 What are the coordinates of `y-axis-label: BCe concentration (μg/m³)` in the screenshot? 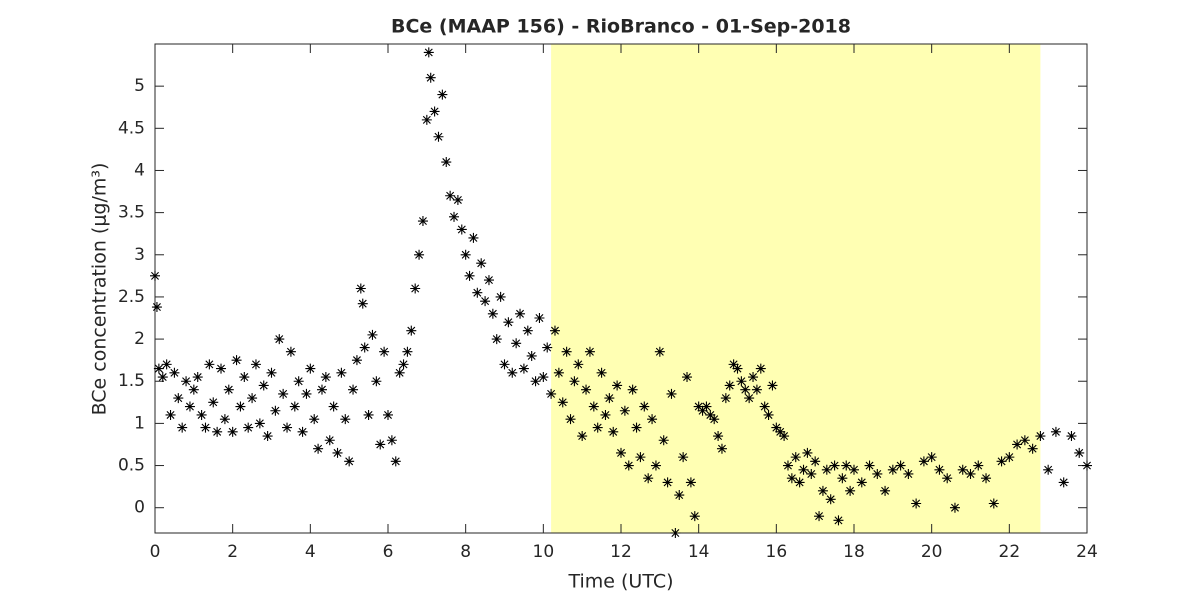 It's located at (100, 289).